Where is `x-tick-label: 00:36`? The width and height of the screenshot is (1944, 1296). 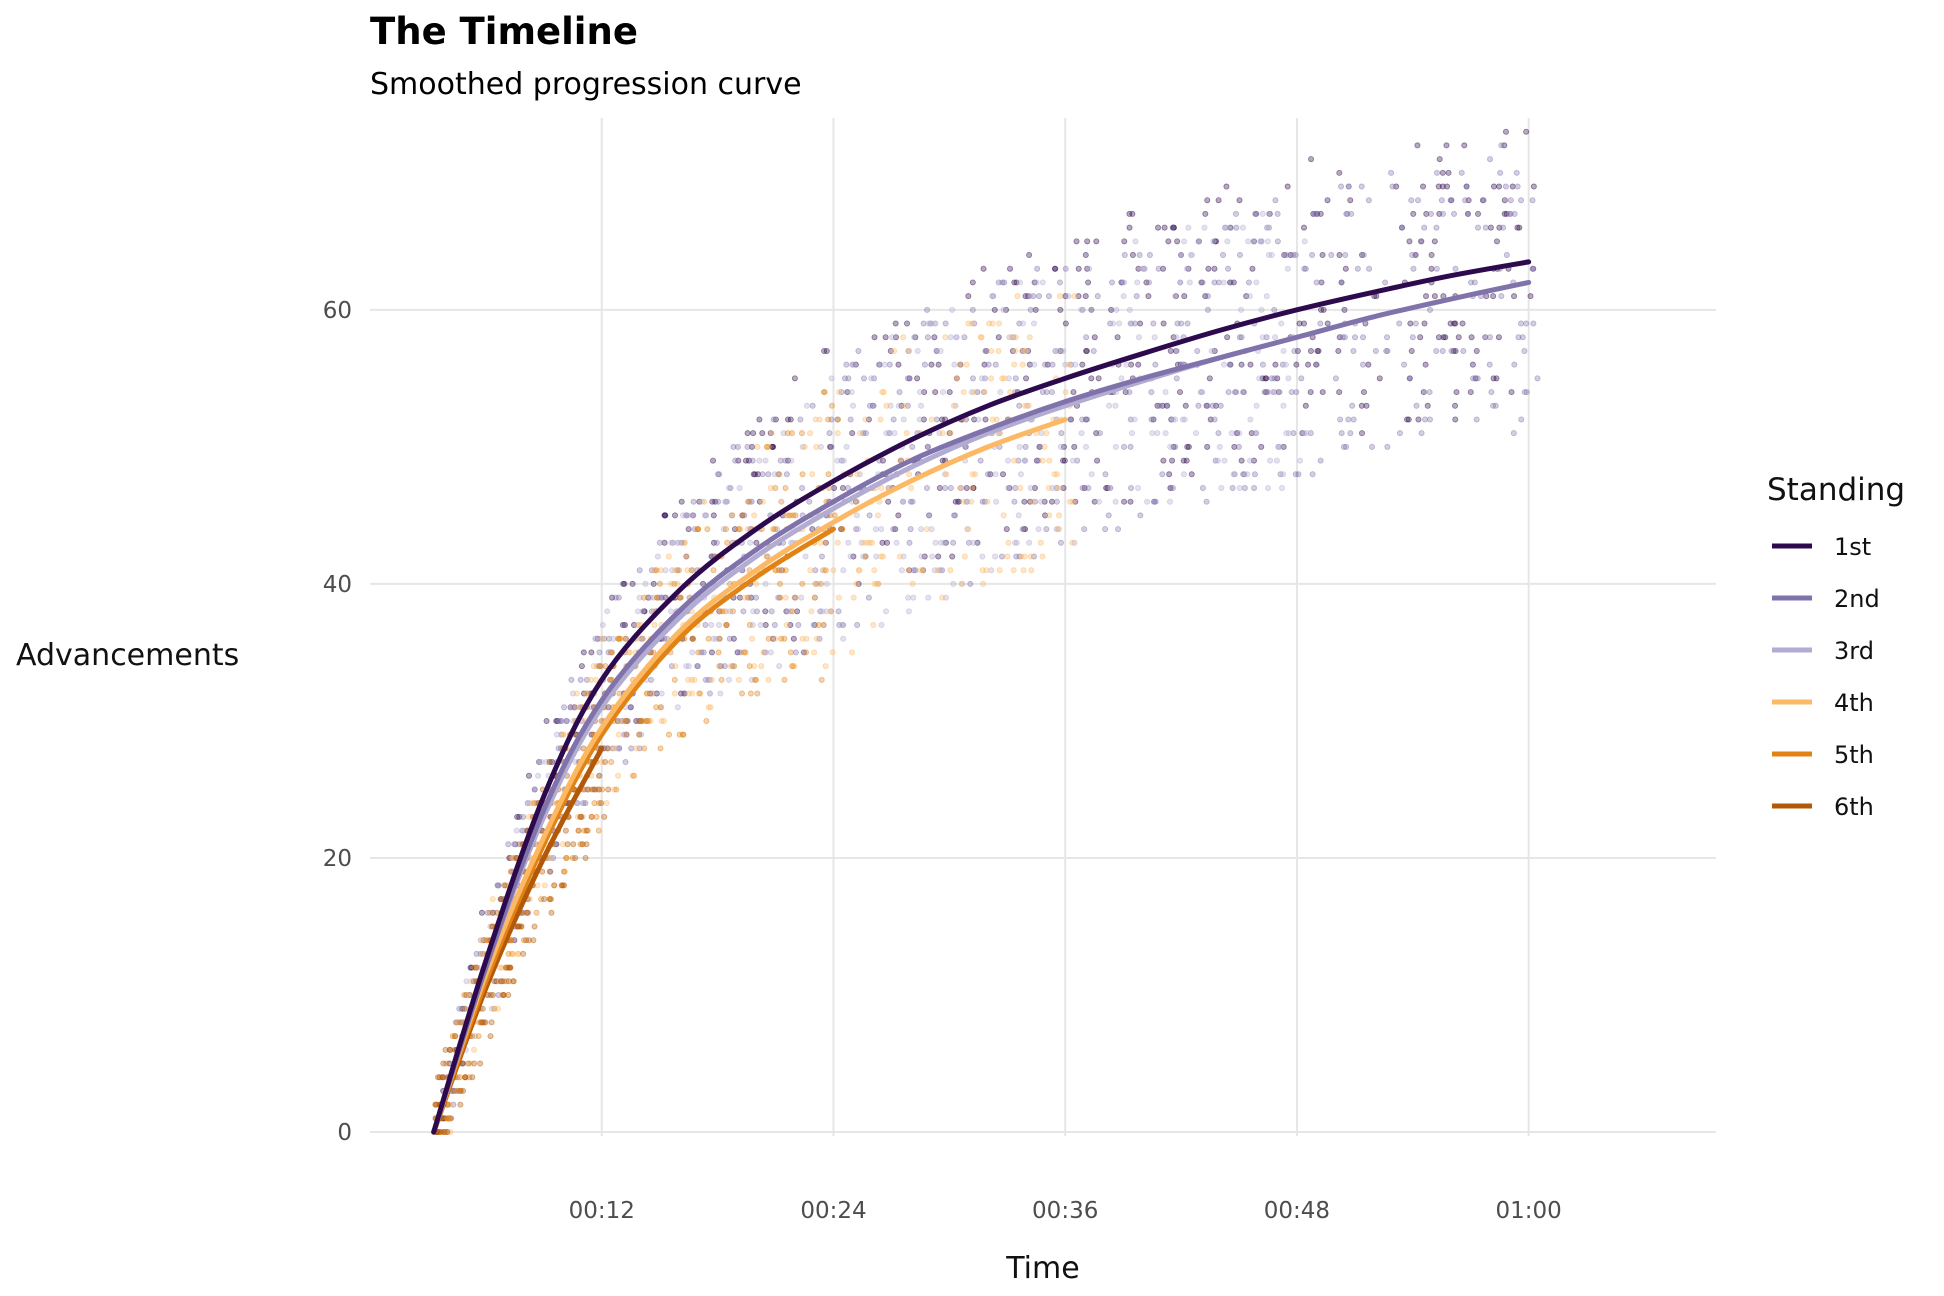
x-tick-label: 00:36 is located at coordinates (1065, 1211).